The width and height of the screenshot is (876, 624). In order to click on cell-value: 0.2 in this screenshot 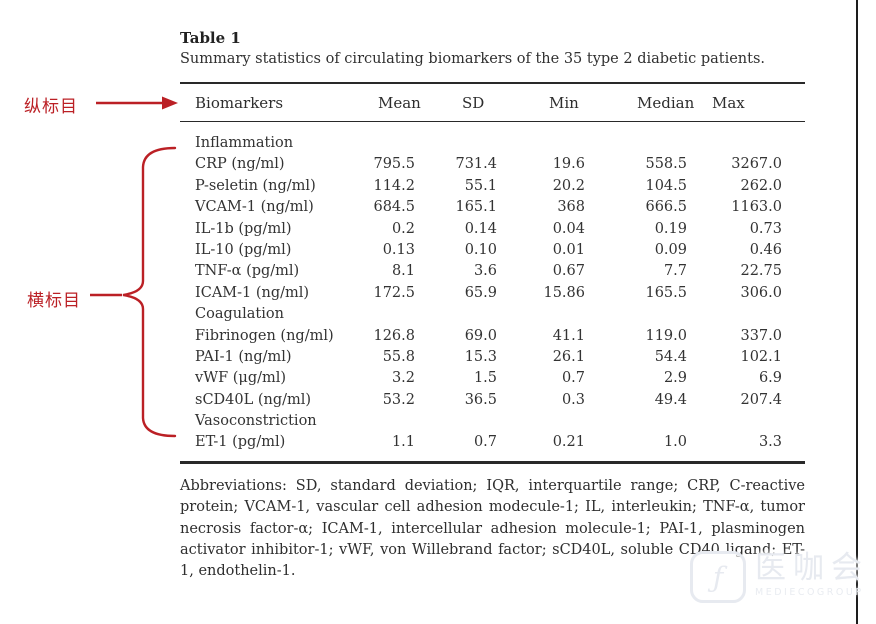, I will do `click(403, 228)`.